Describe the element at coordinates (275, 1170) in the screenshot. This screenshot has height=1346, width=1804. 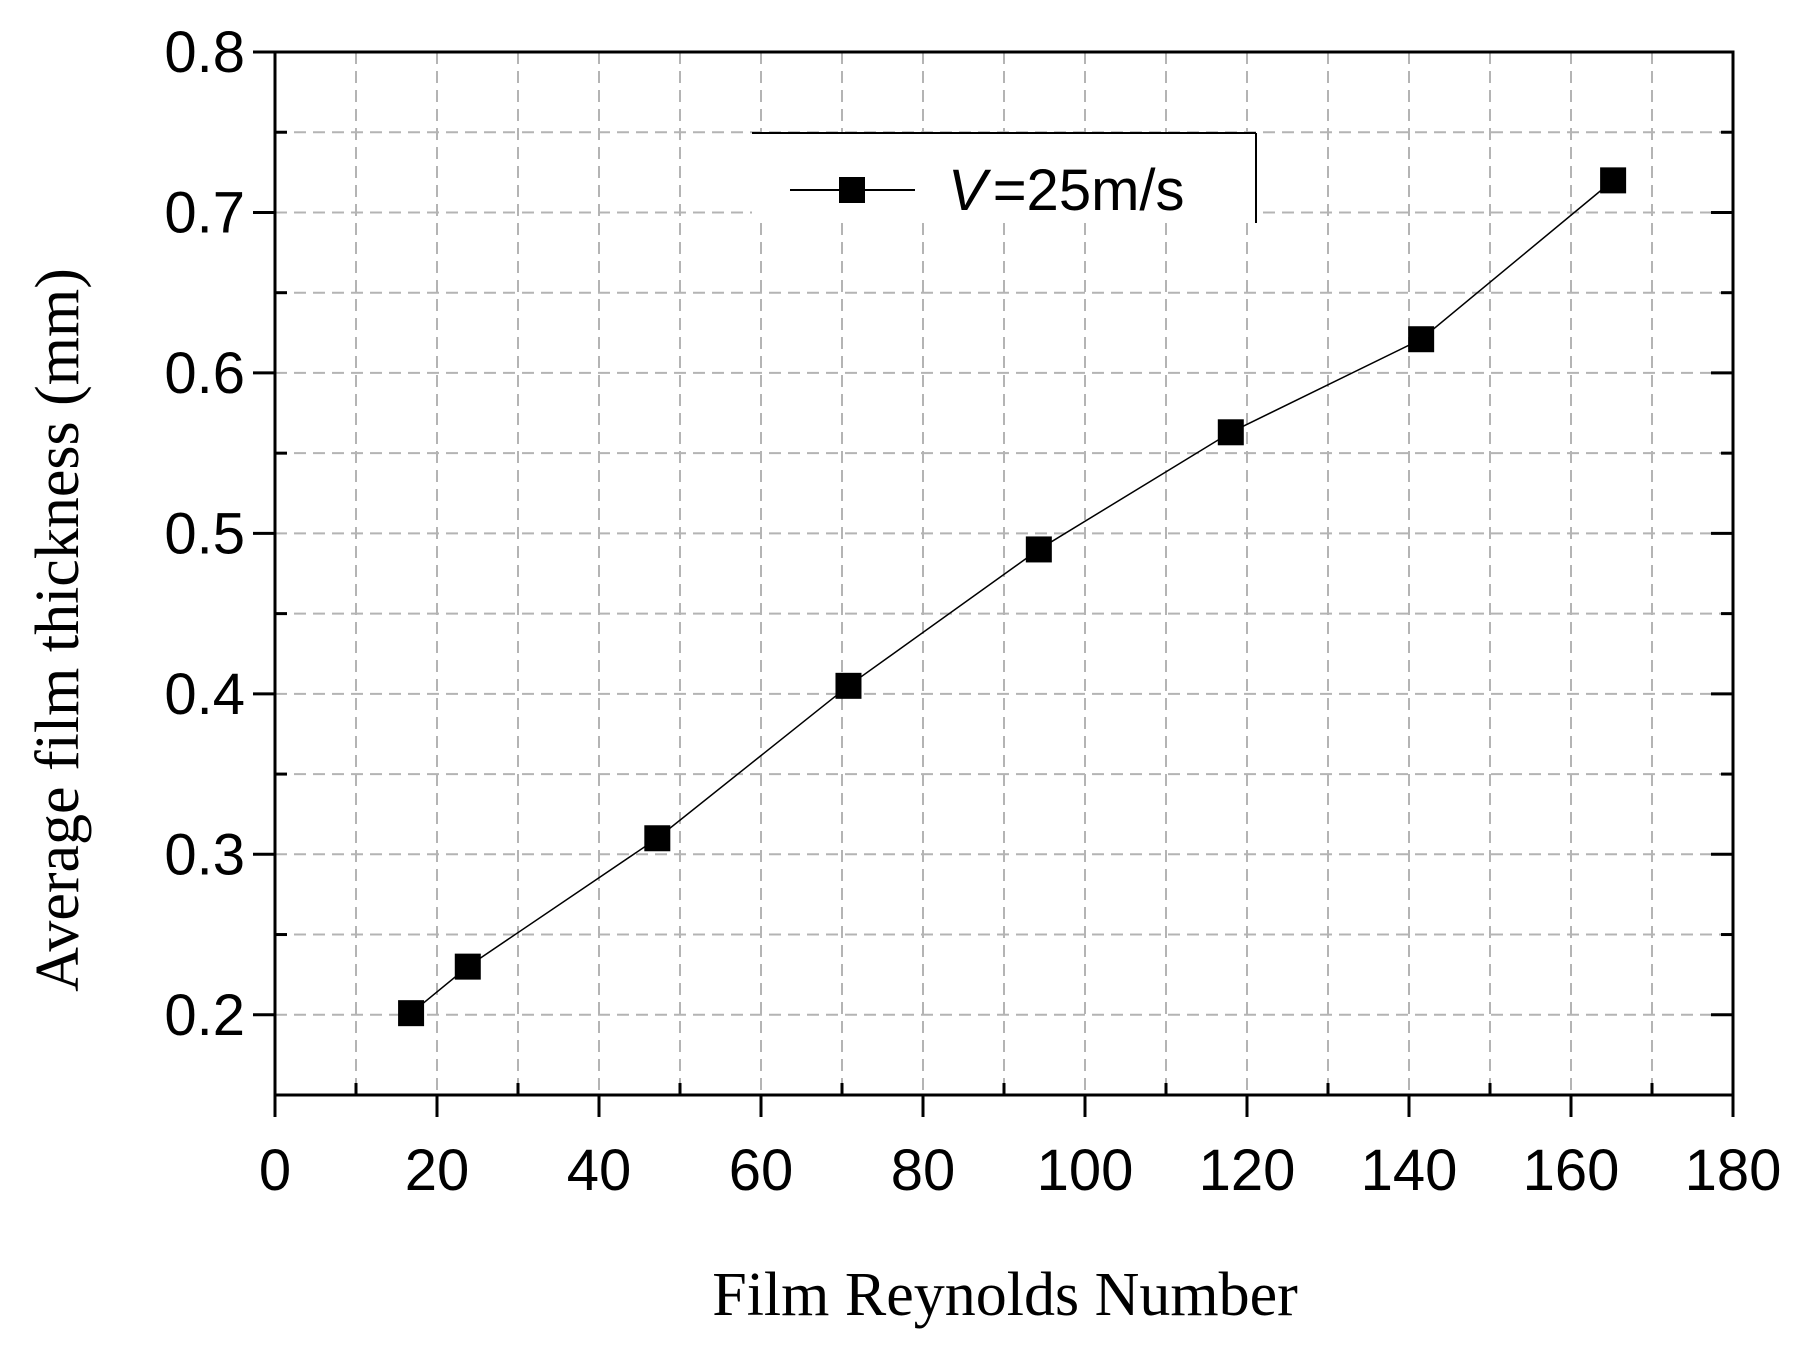
I see `x-tick-label: 0` at that location.